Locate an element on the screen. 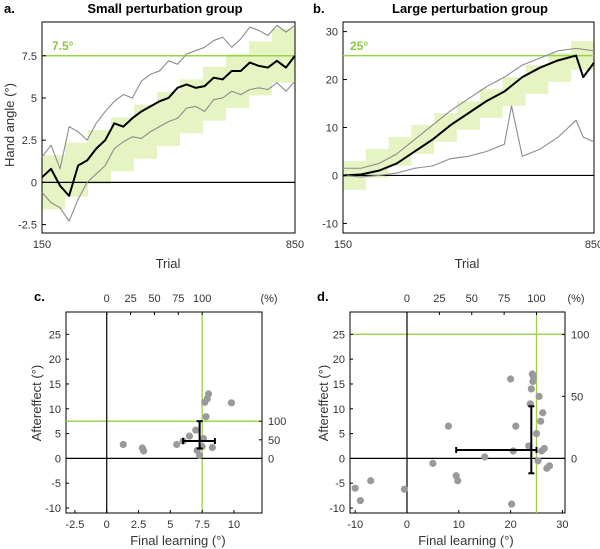 The height and width of the screenshot is (549, 600). panel-b-series-upper is located at coordinates (469, 108).